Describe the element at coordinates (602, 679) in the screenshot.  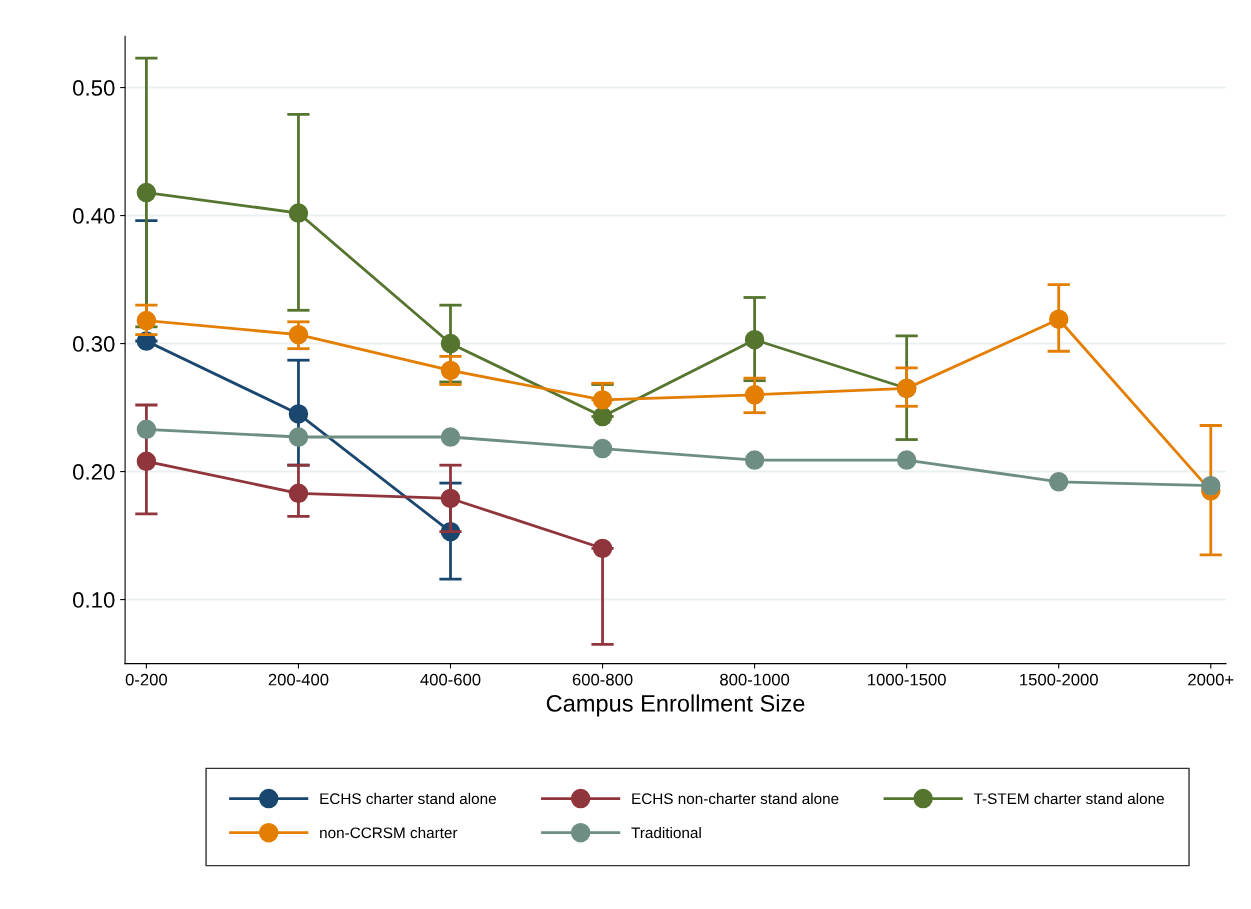
I see `x-tick-label: 600-800` at that location.